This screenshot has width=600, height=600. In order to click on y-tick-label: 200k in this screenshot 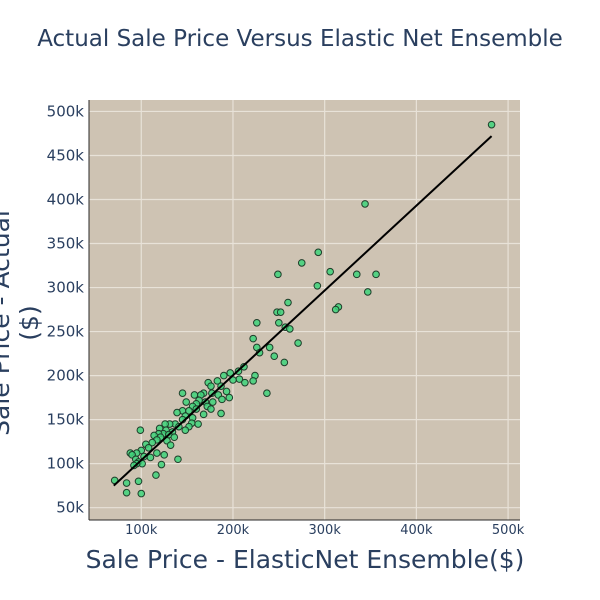, I will do `click(66, 376)`.